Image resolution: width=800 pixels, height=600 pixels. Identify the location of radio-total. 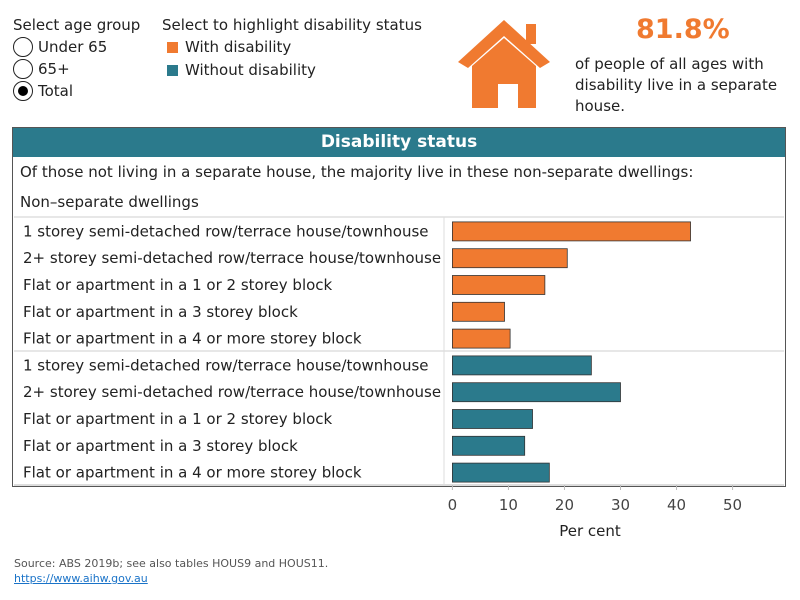
(23, 91).